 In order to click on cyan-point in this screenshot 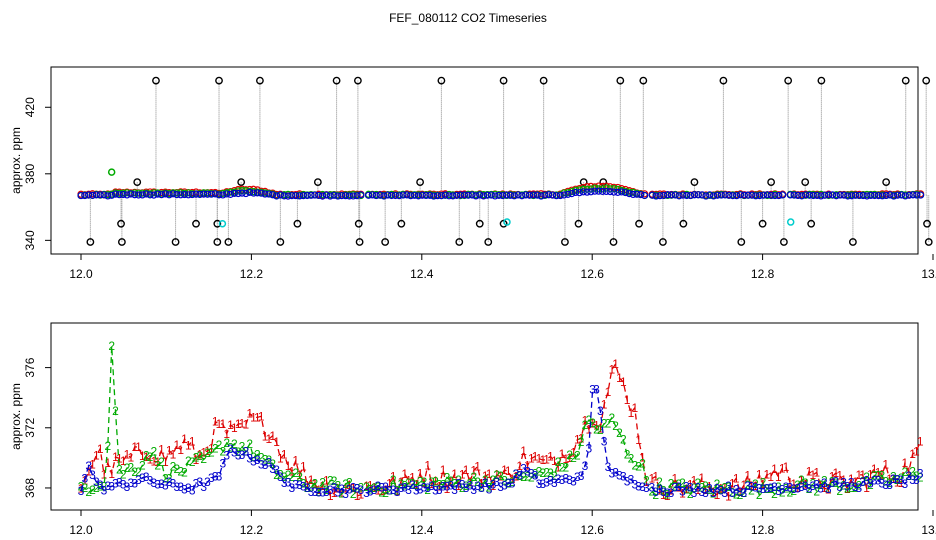, I will do `click(507, 222)`.